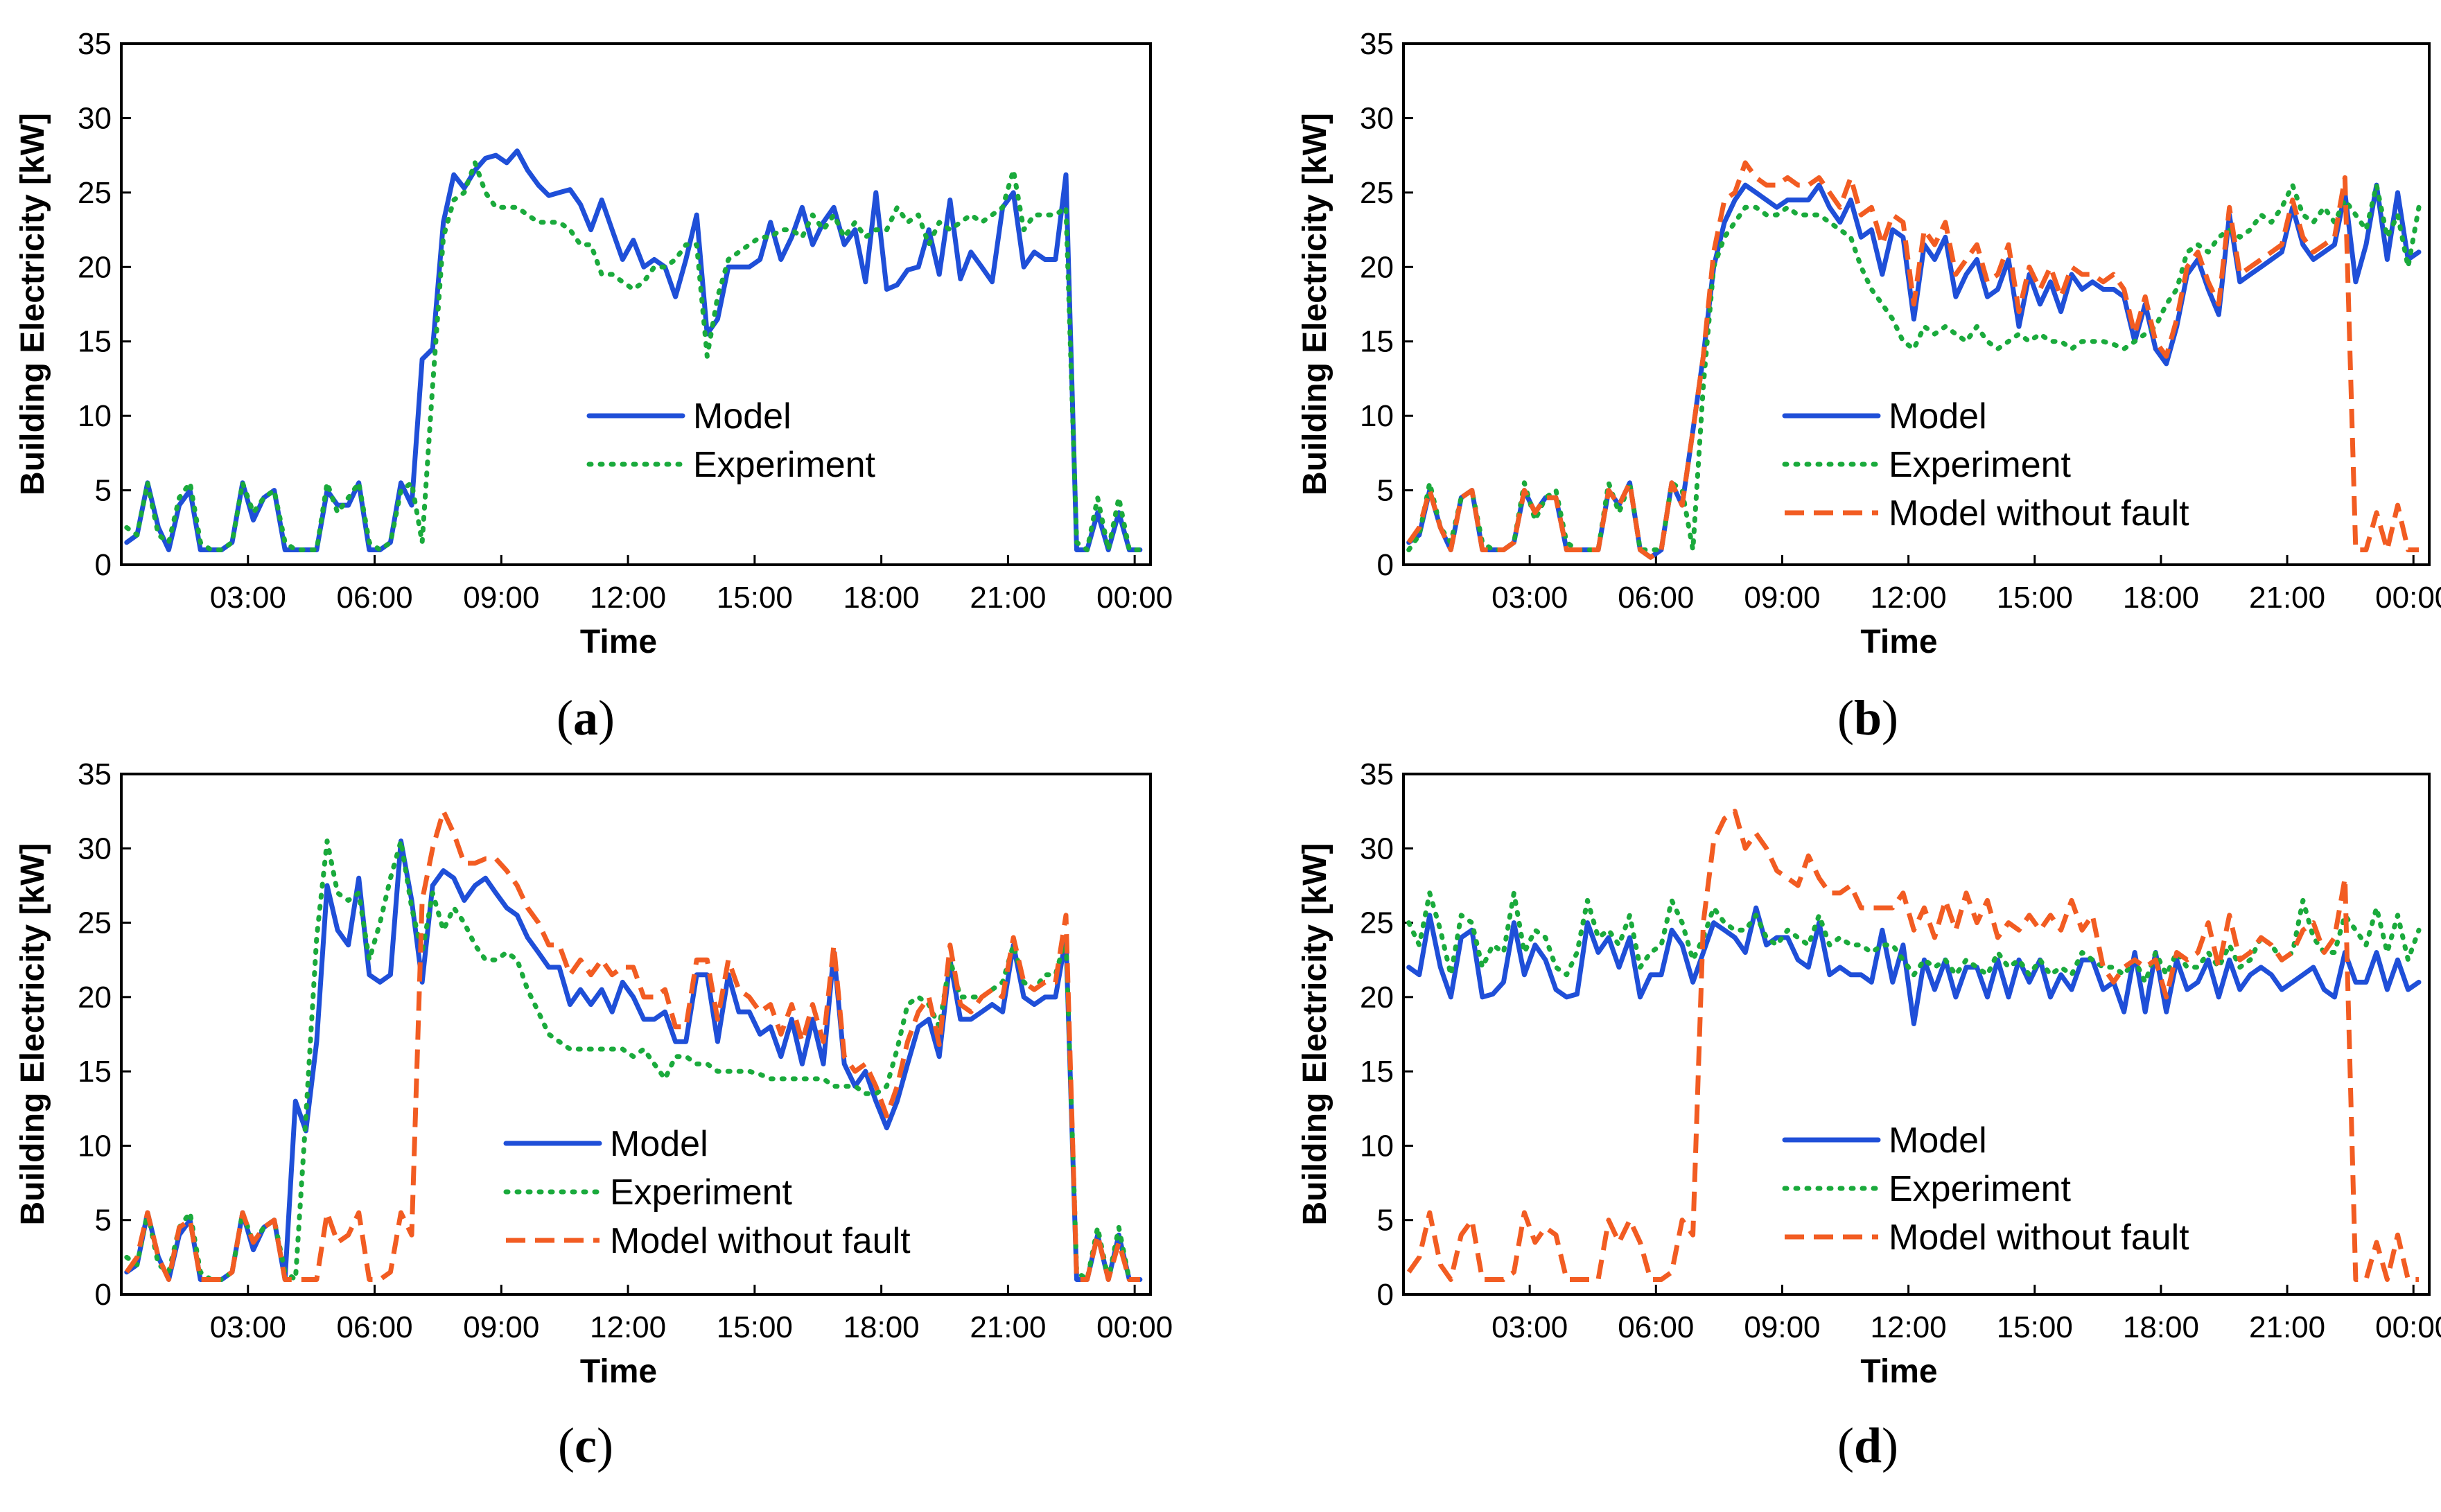 The height and width of the screenshot is (1512, 2441). Describe the element at coordinates (634, 1060) in the screenshot. I see `series-line-model` at that location.